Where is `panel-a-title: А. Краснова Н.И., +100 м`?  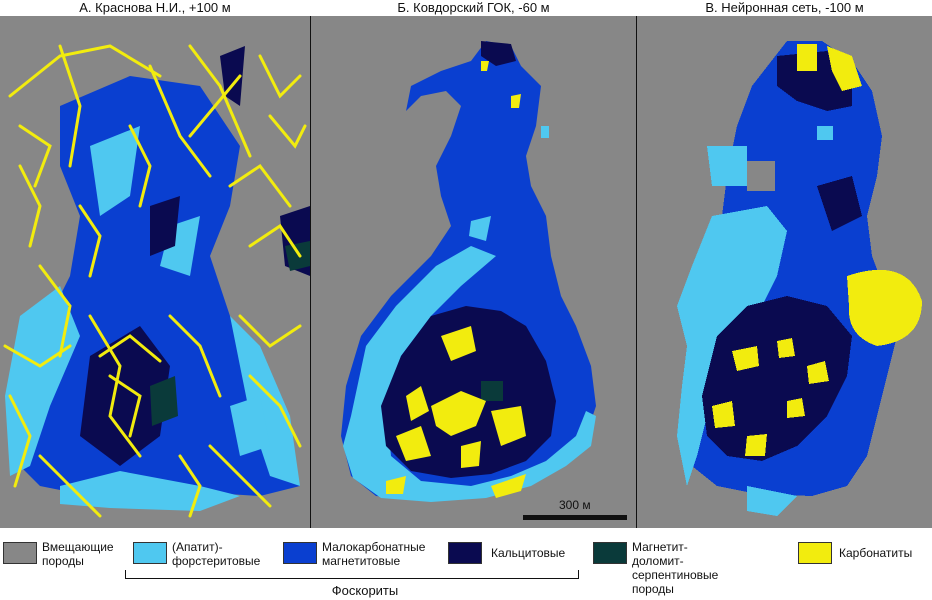
panel-a-title: А. Краснова Н.И., +100 м is located at coordinates (155, 7).